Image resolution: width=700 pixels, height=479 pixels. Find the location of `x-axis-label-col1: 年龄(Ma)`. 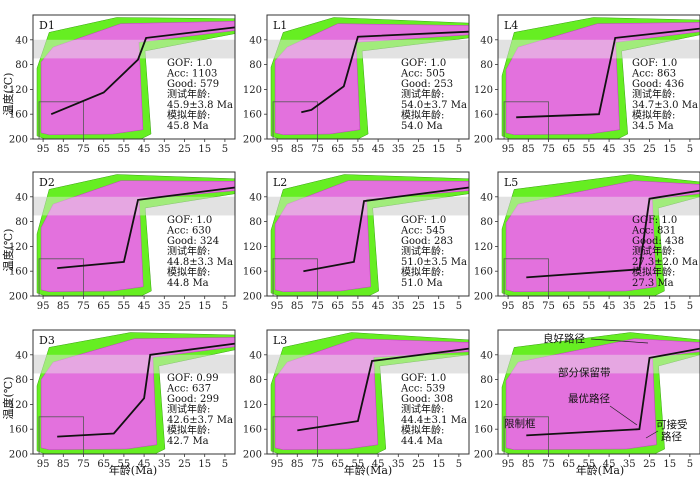

x-axis-label-col1: 年龄(Ma) is located at coordinates (133, 470).